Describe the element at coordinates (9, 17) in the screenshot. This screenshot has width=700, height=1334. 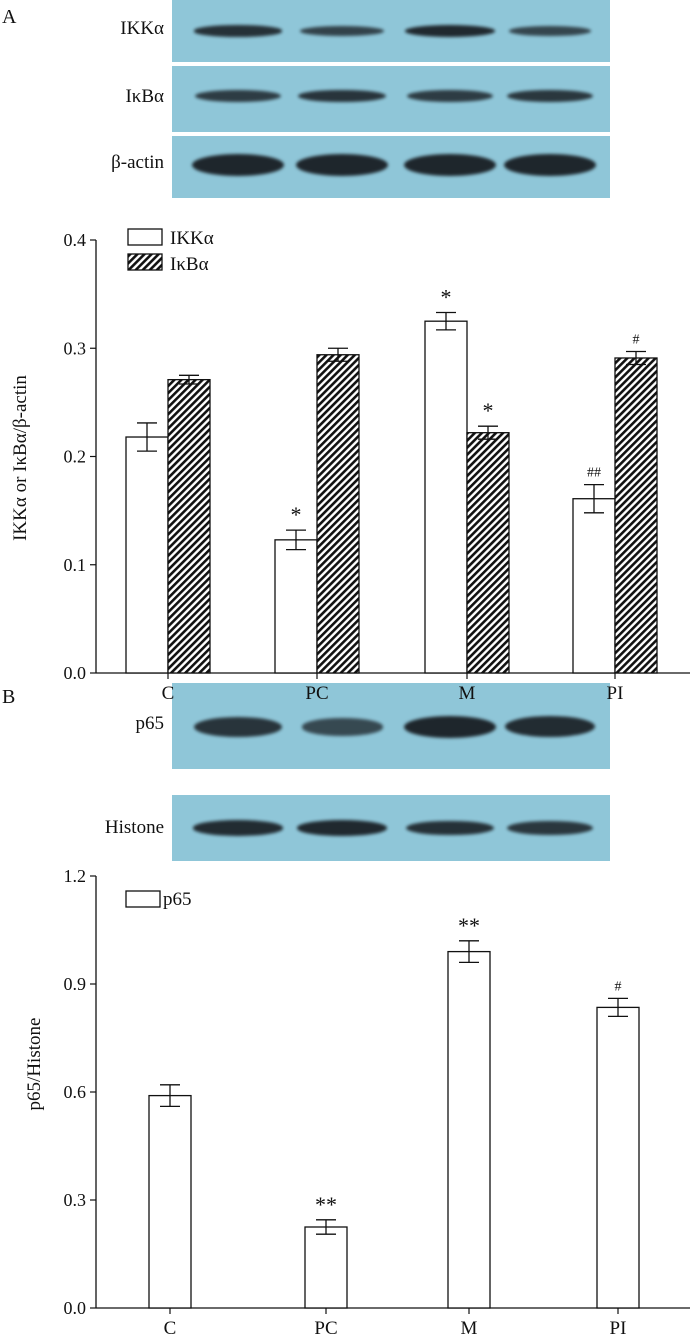
I see `panel-a-letter: A` at that location.